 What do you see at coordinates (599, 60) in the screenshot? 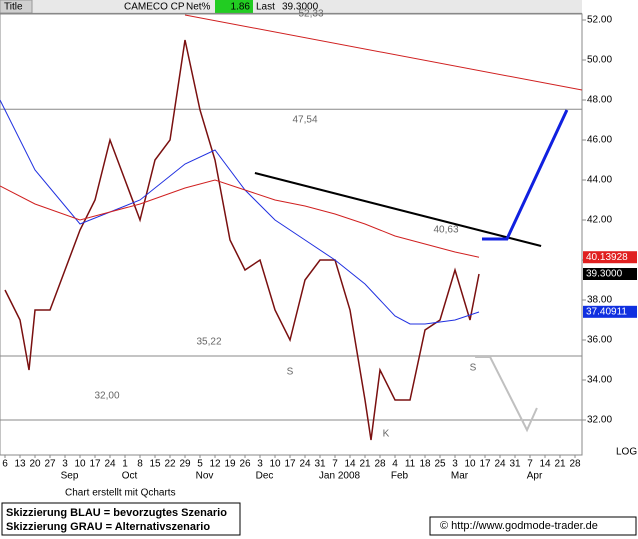
I see `y-tick-label: 50.00` at bounding box center [599, 60].